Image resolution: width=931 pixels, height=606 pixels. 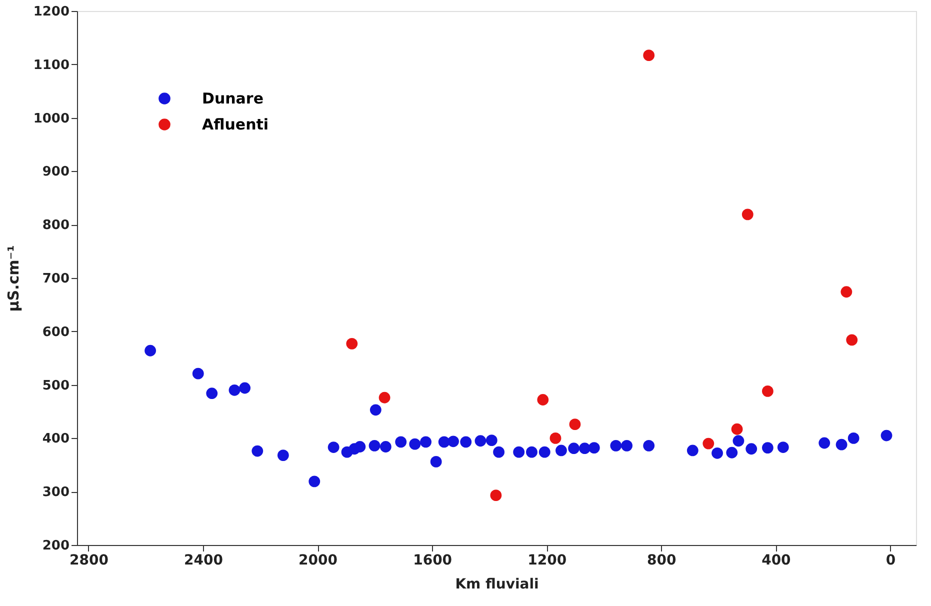 What do you see at coordinates (56, 439) in the screenshot?
I see `y-tick-label: 400` at bounding box center [56, 439].